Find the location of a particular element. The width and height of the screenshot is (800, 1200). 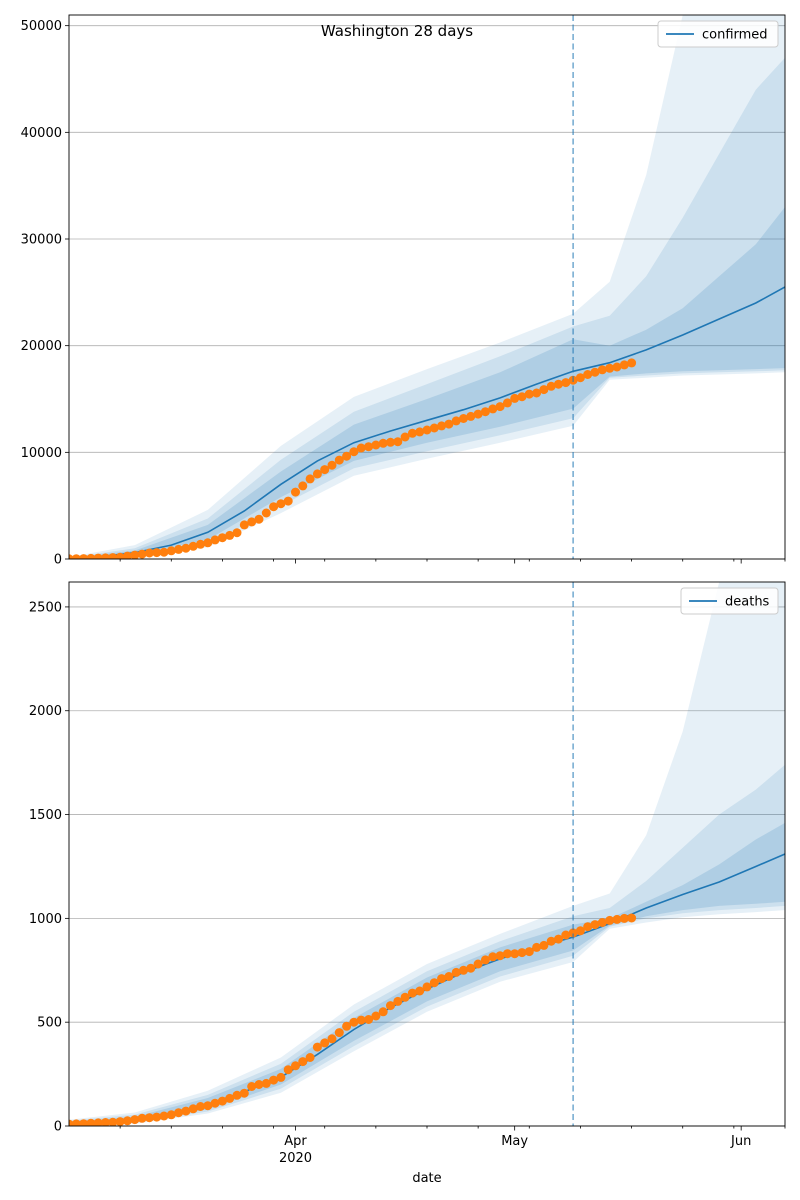

legend-box is located at coordinates (718, 34).